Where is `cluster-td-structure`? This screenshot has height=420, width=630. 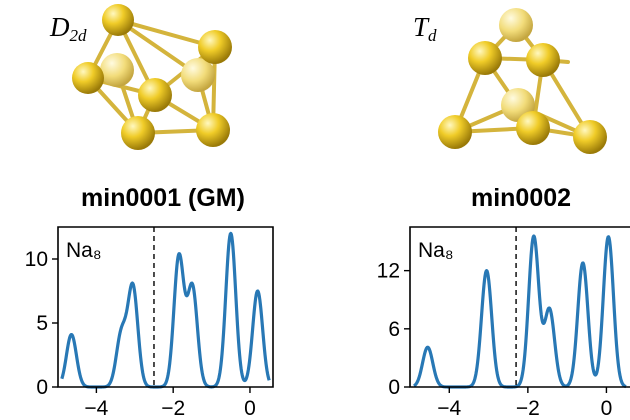
cluster-td-structure is located at coordinates (522, 81).